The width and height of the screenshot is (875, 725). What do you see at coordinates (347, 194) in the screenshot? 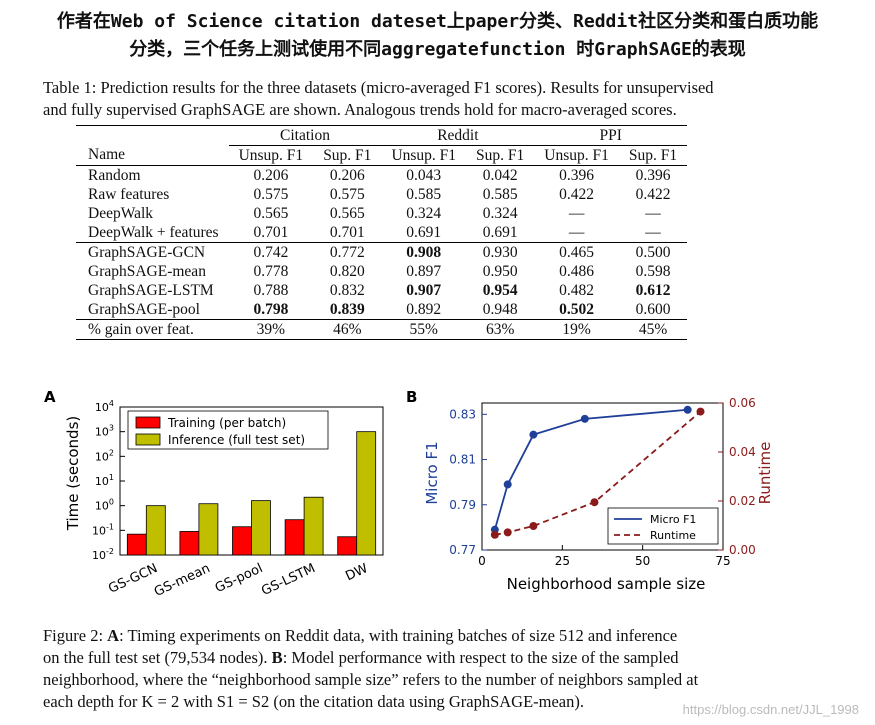
I see `table-cell: 0.575` at bounding box center [347, 194].